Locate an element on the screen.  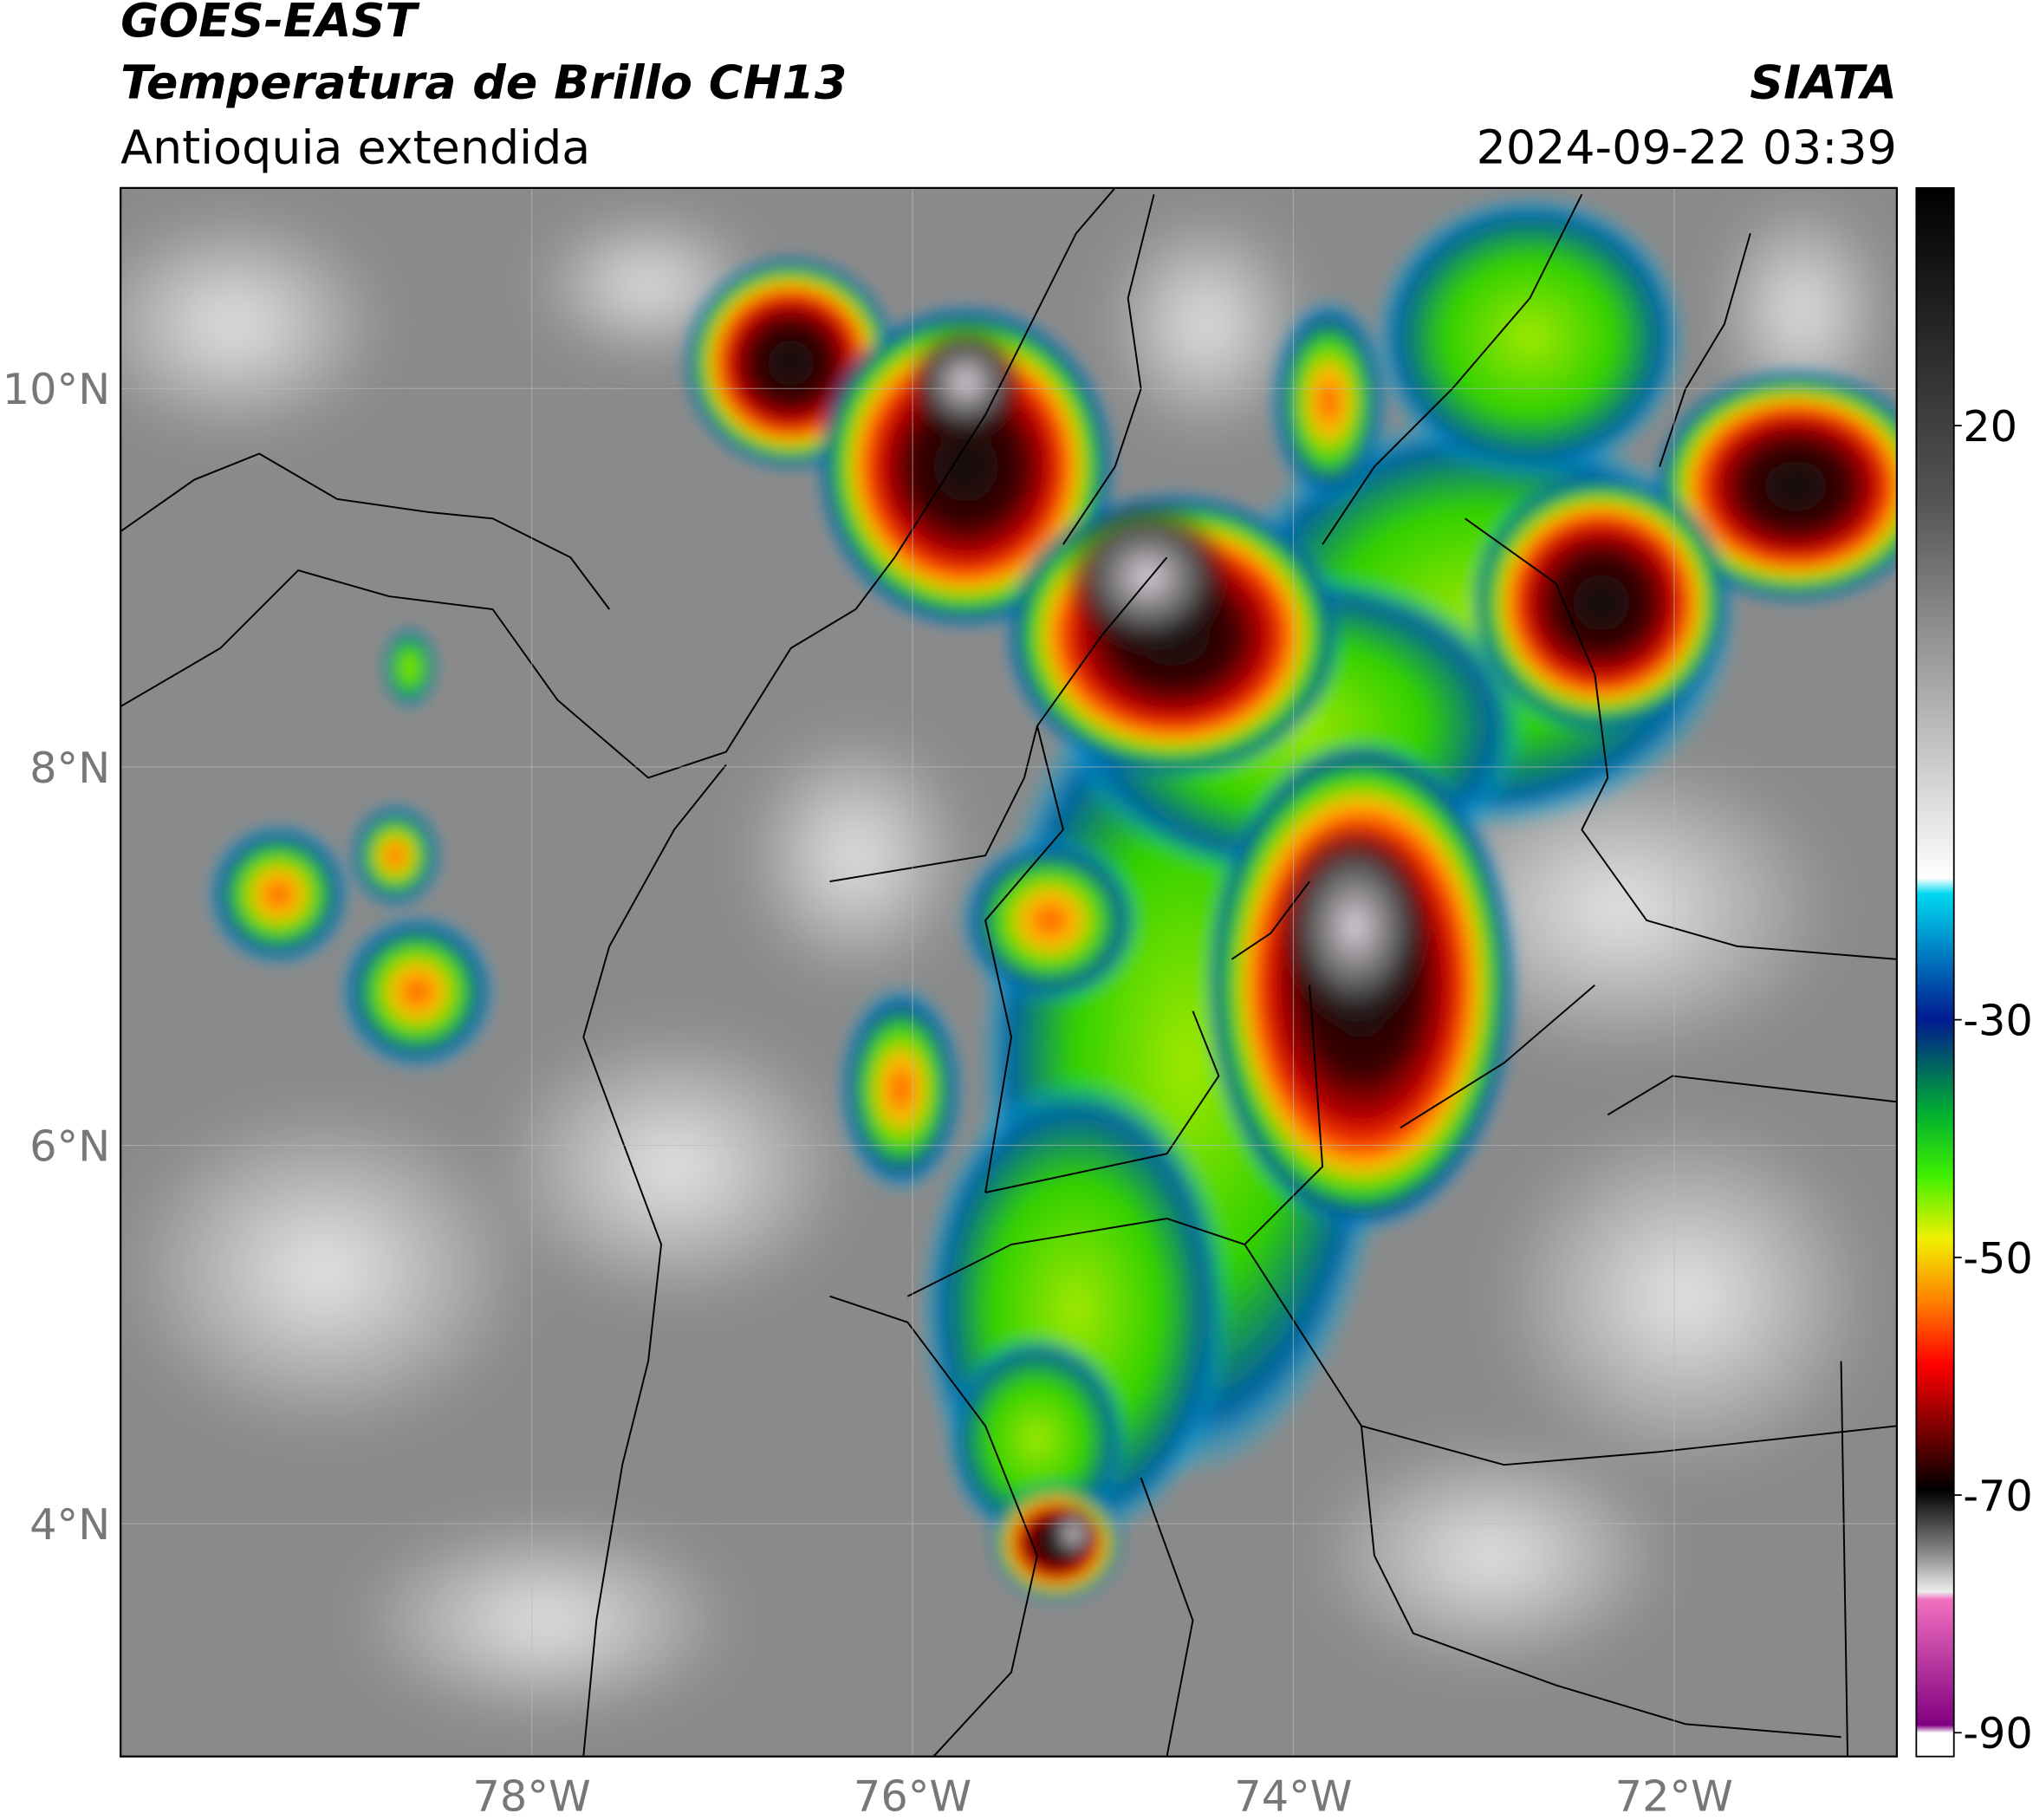
colorbar-tick-label: -50 is located at coordinates (1998, 1258).